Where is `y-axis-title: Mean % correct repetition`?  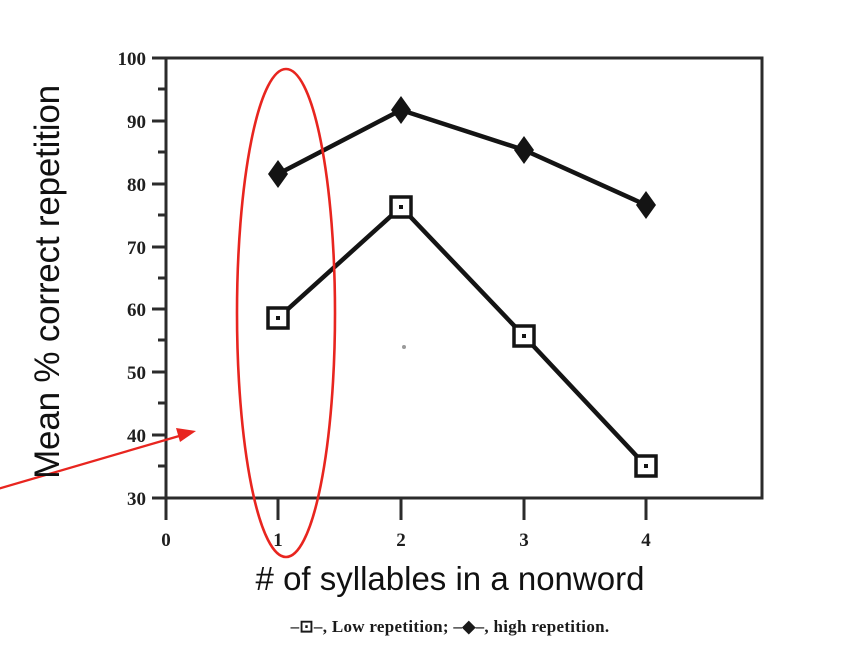 y-axis-title: Mean % correct repetition is located at coordinates (47, 282).